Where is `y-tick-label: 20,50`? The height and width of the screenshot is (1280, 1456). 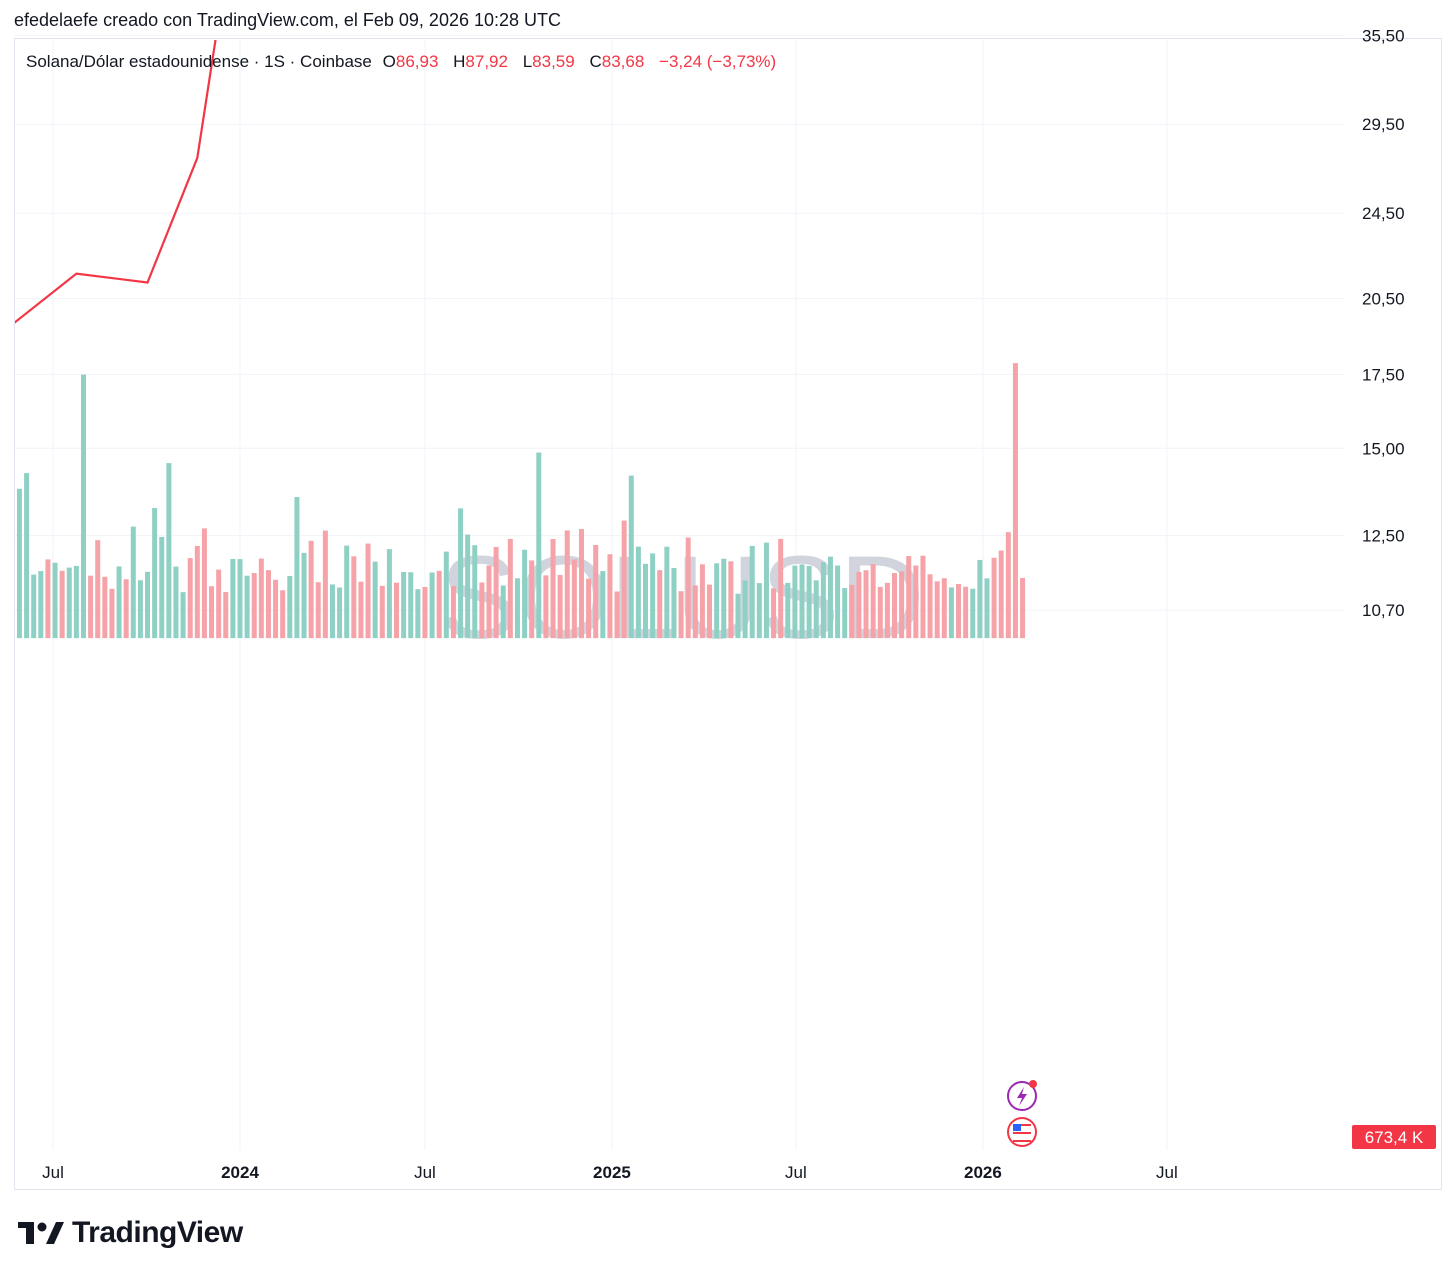
y-tick-label: 20,50 is located at coordinates (1383, 299).